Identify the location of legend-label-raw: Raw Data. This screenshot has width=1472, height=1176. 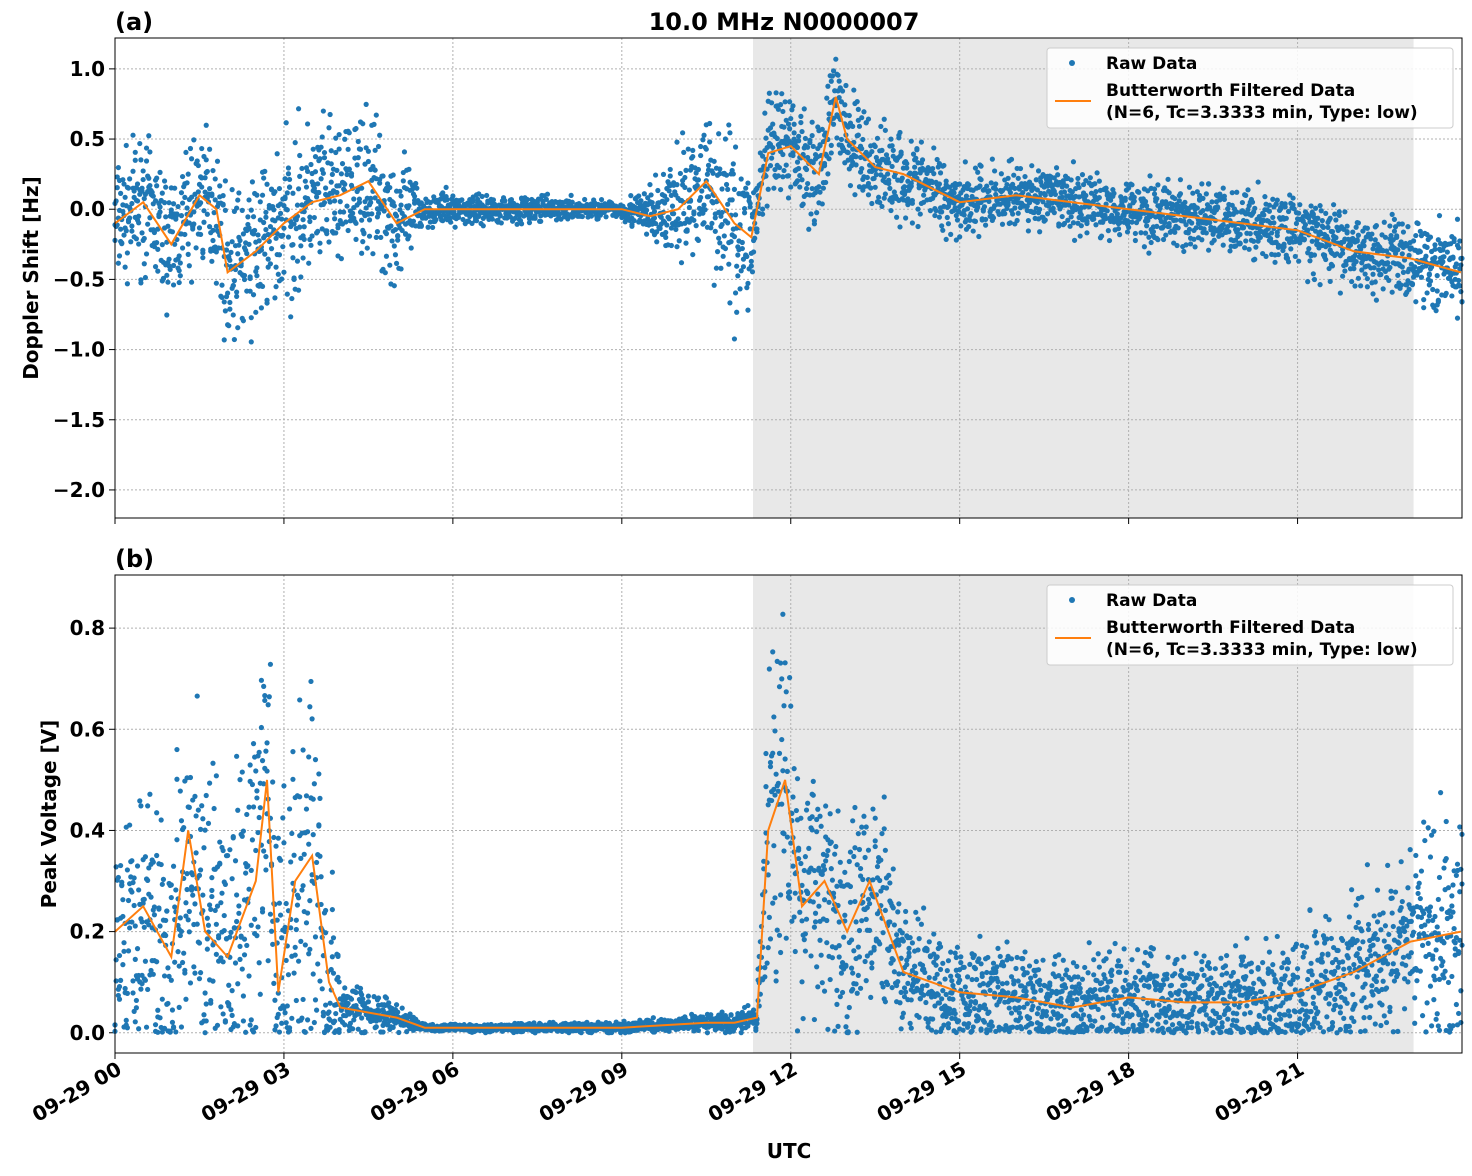
(1151, 64).